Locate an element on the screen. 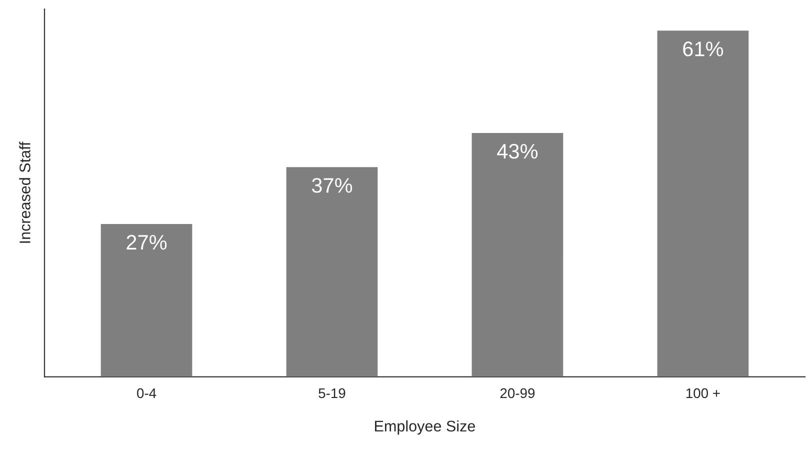 This screenshot has height=454, width=809. data-label: 61% is located at coordinates (703, 49).